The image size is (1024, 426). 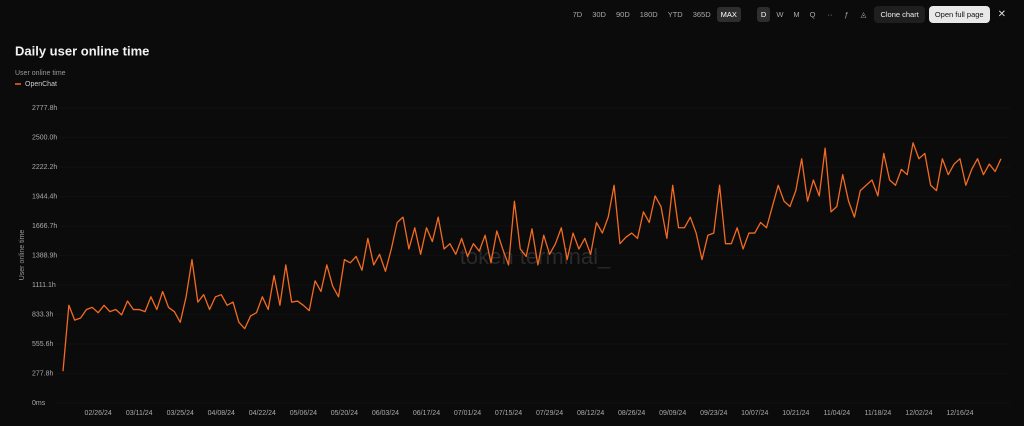 I want to click on formula-icon: ƒ, so click(x=846, y=14).